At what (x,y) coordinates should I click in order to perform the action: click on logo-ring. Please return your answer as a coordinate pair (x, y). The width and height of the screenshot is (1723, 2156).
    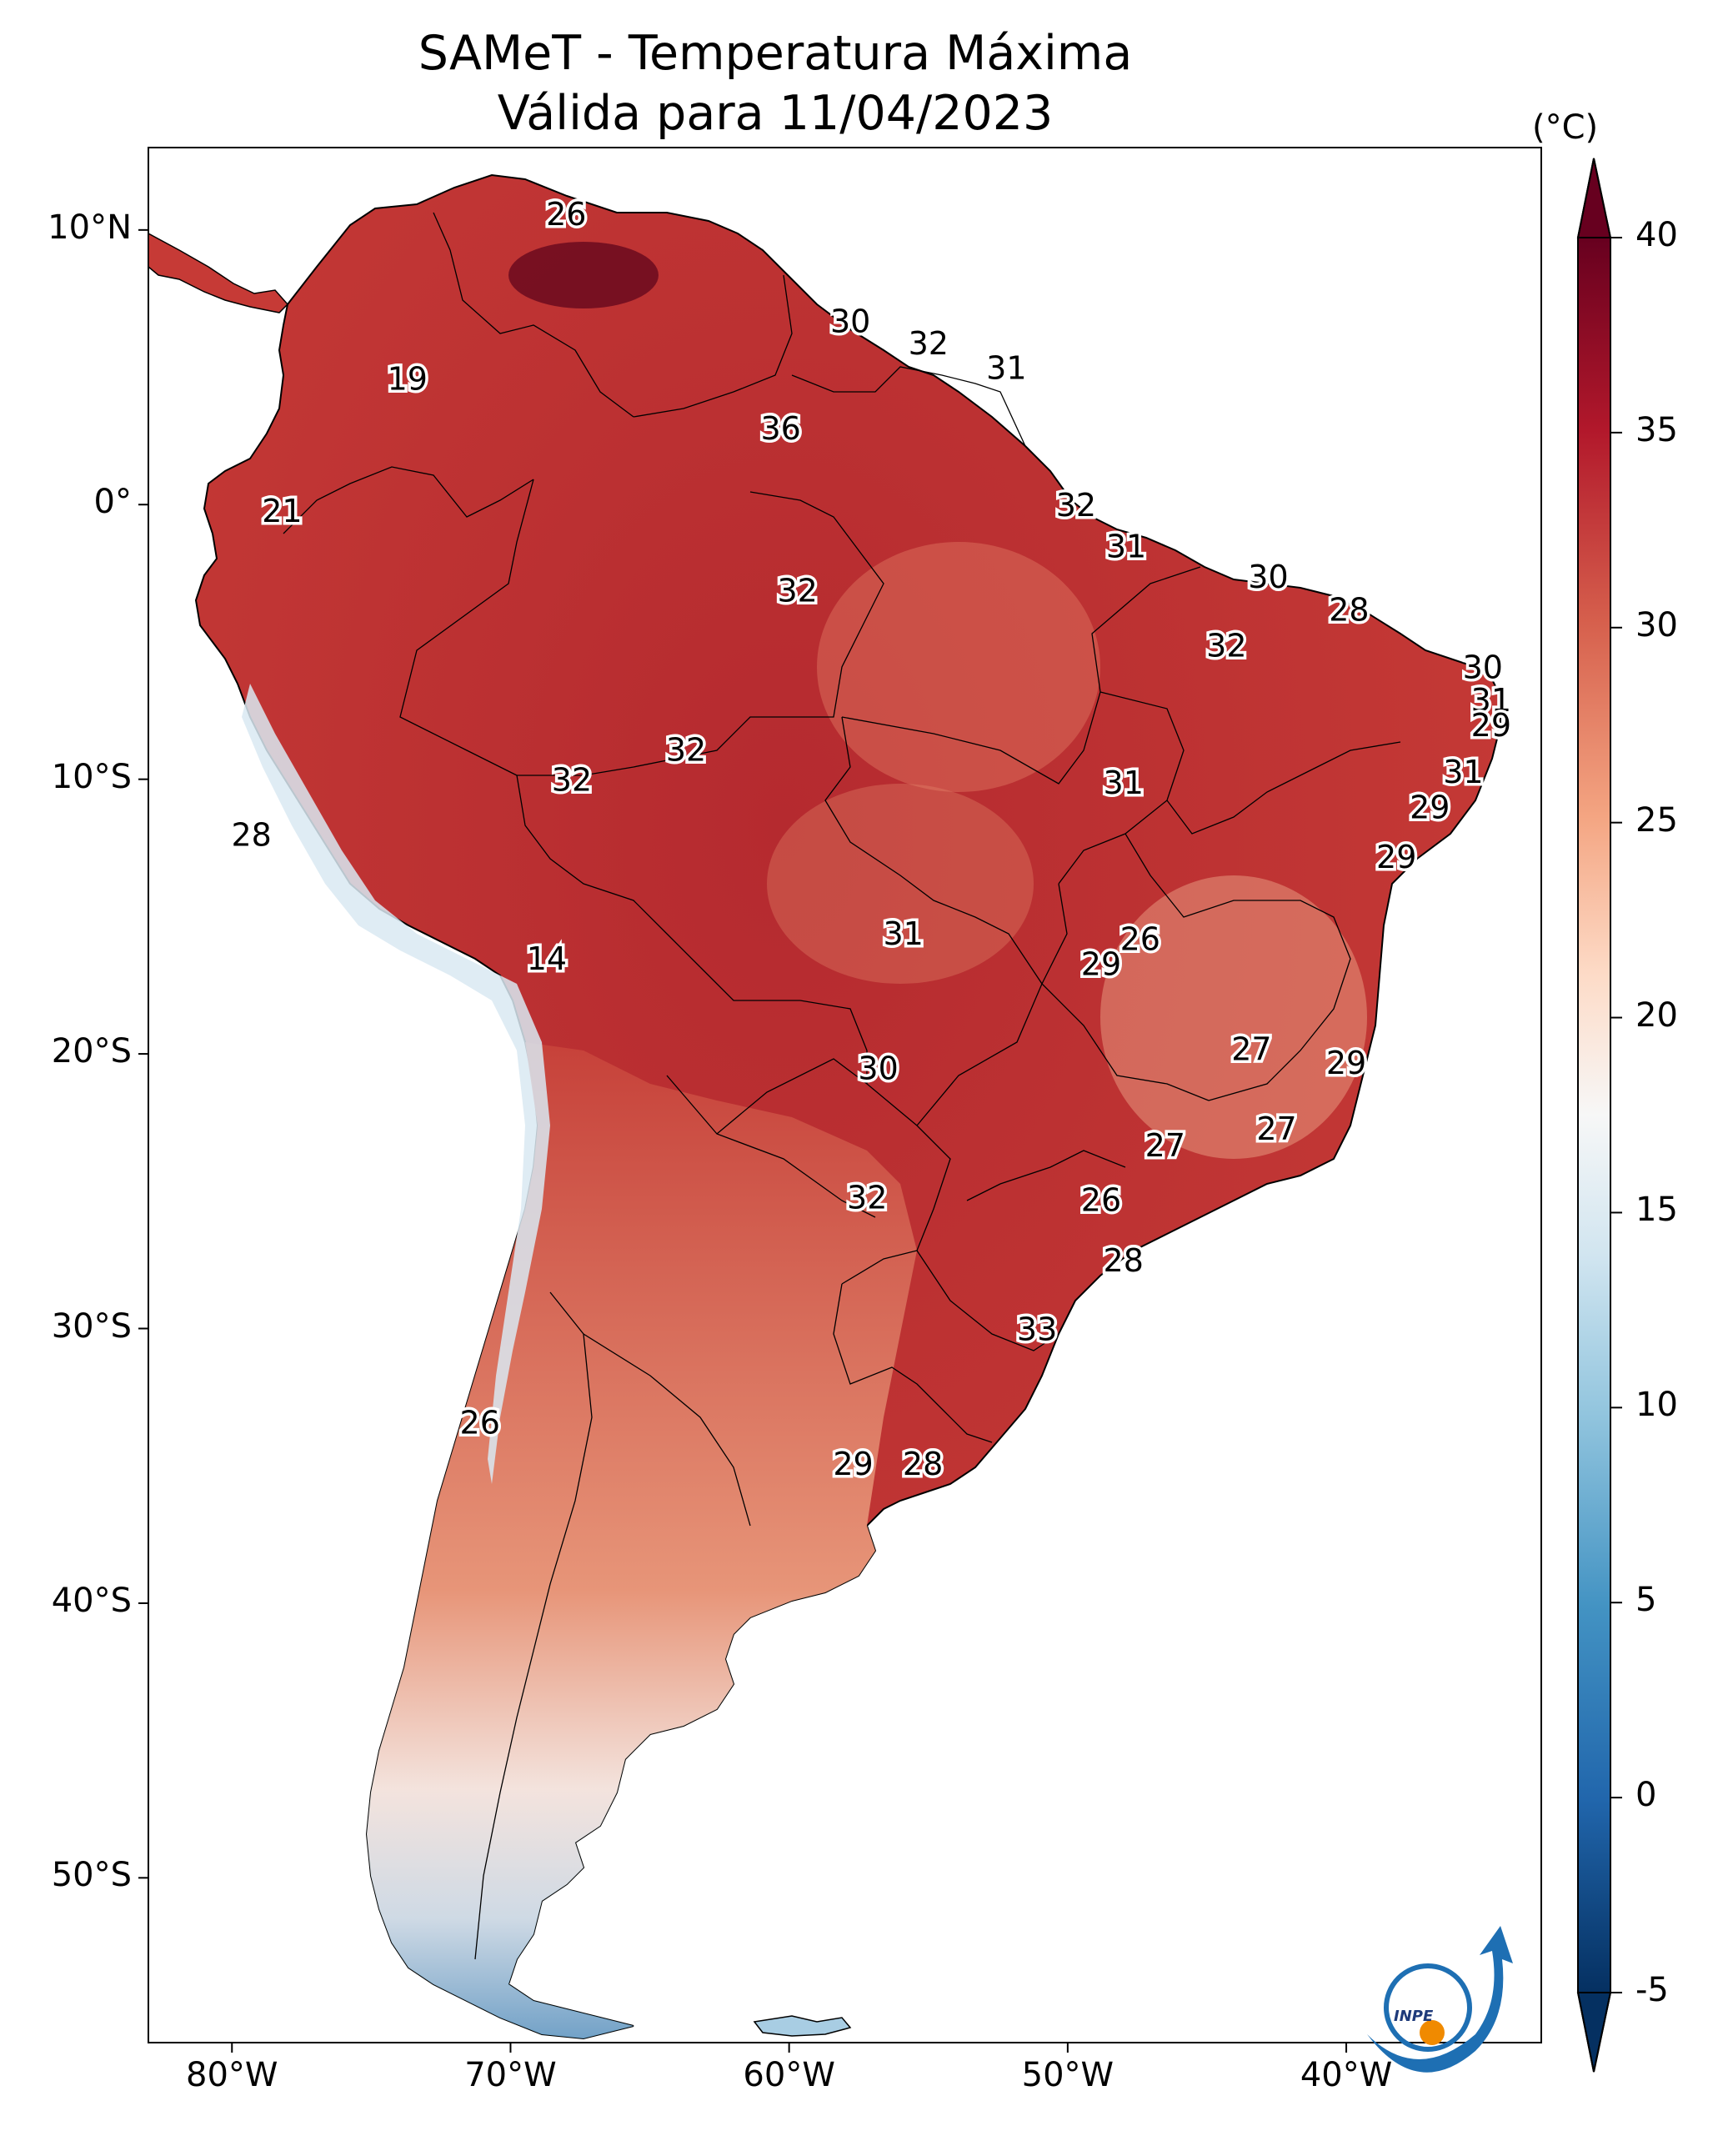
    Looking at the image, I should click on (1428, 2007).